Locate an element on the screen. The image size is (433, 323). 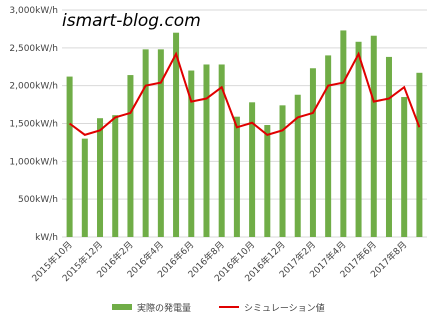
legend-swatch is located at coordinates (122, 307).